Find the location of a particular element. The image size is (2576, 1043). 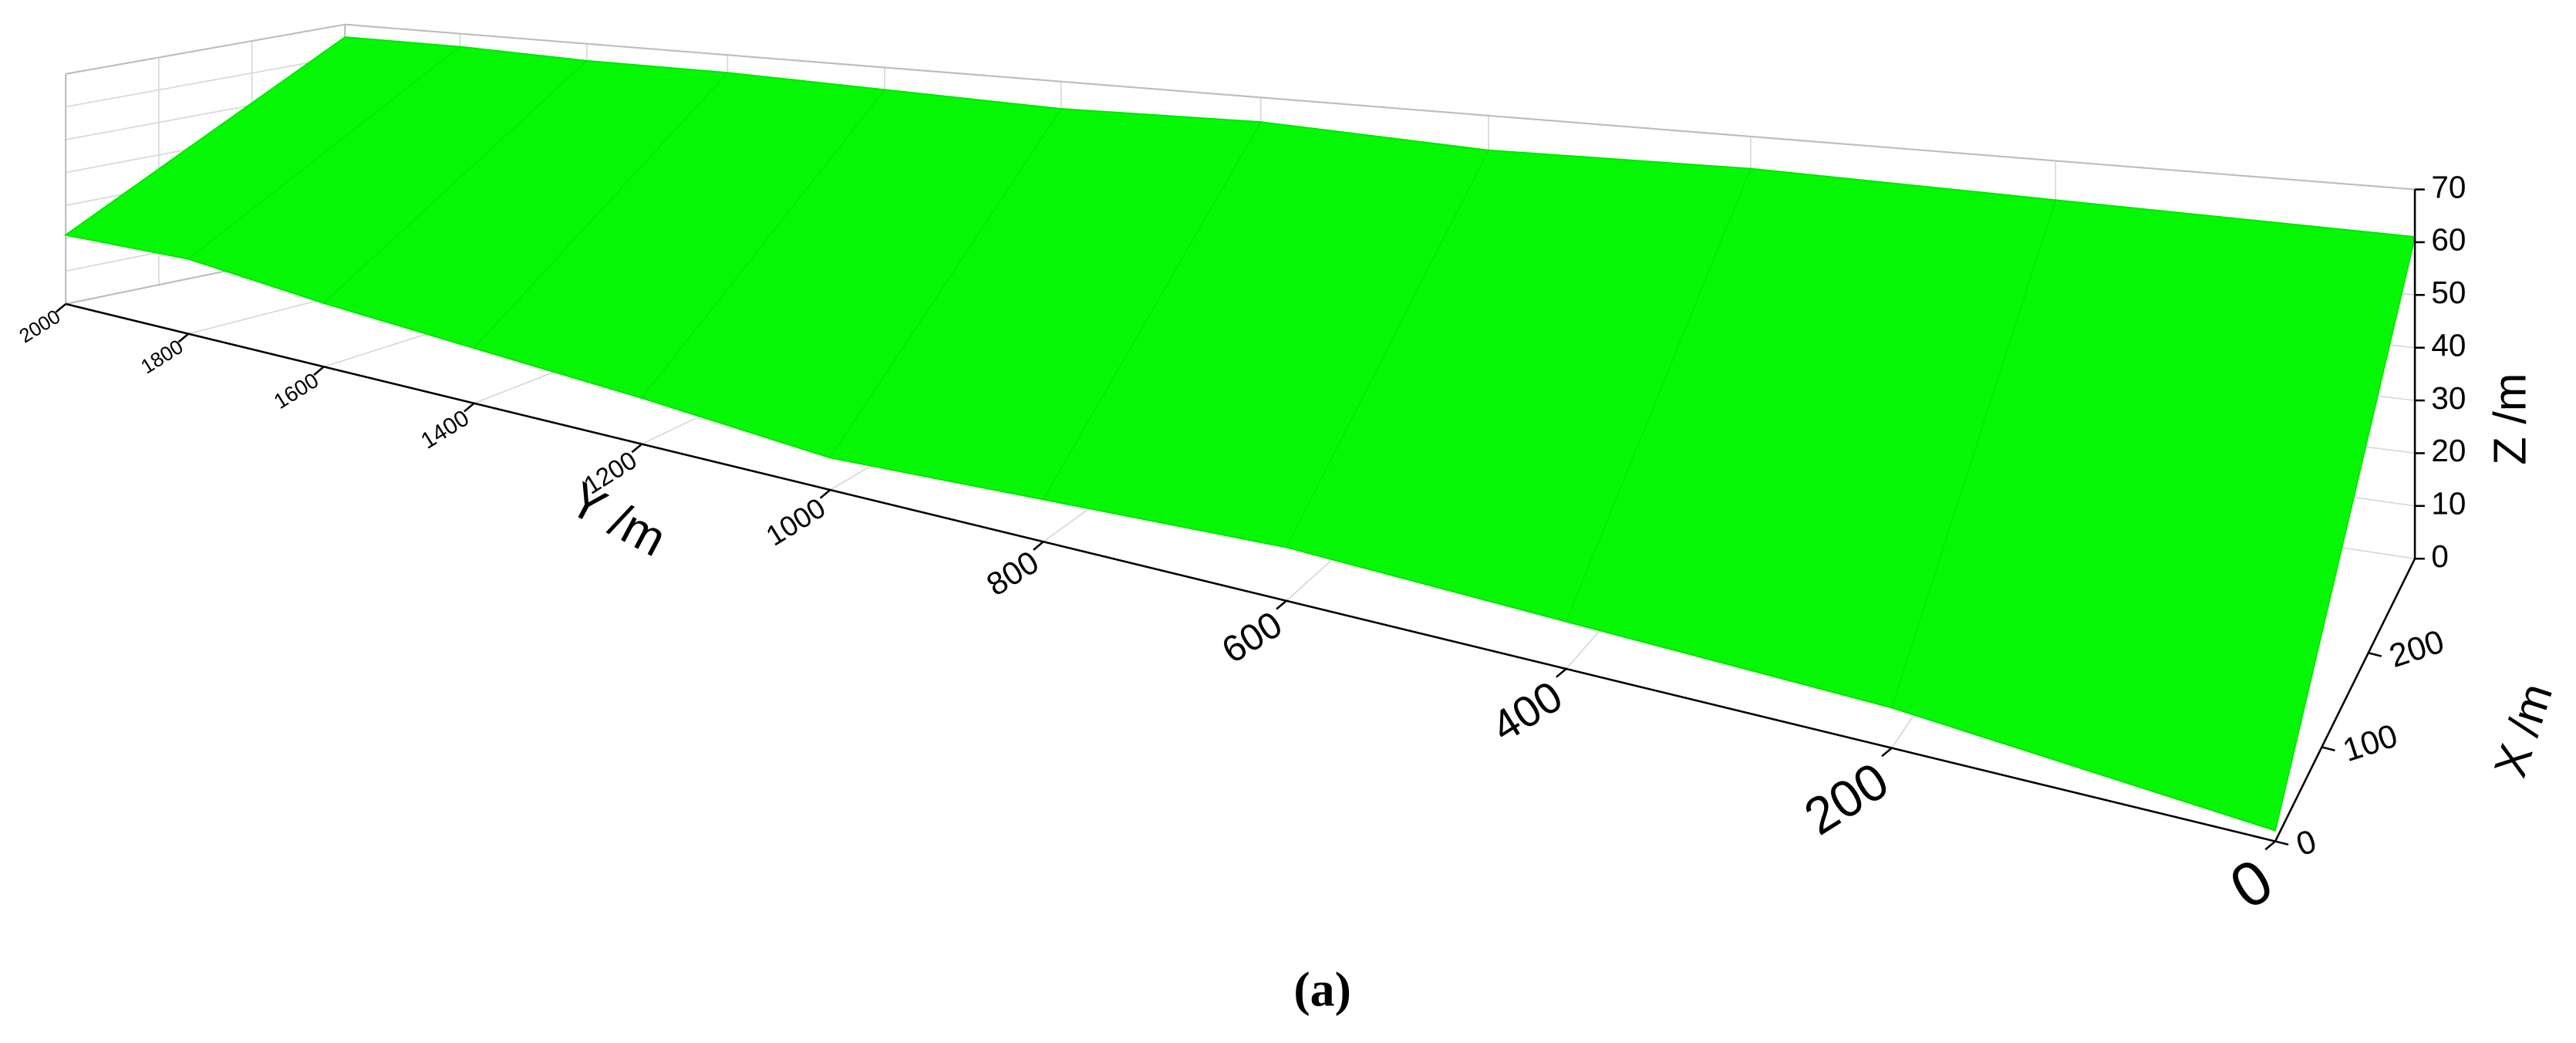

z-axis-title: Z /m is located at coordinates (2510, 419).